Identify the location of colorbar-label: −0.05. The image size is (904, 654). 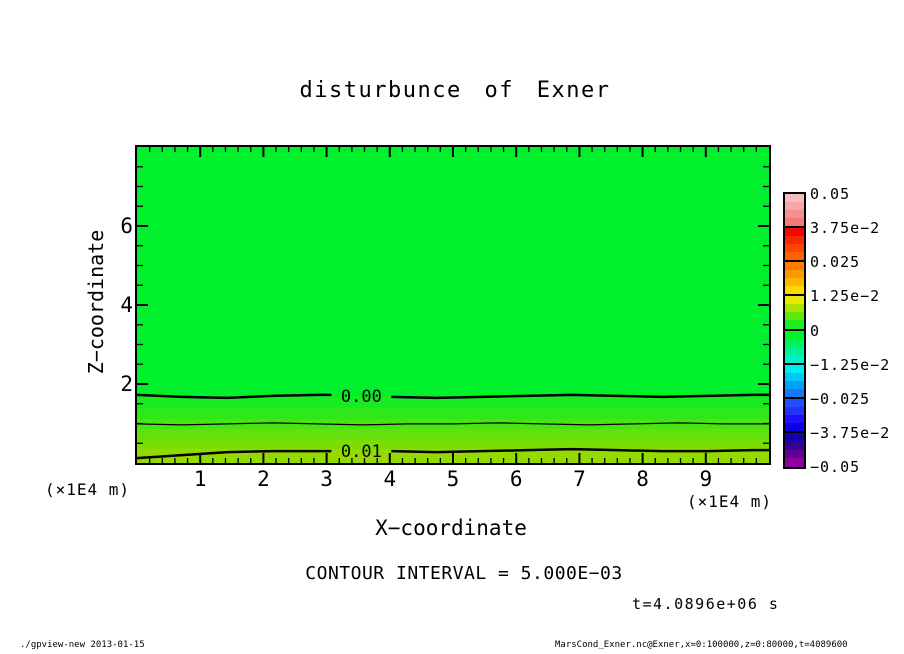
(835, 467).